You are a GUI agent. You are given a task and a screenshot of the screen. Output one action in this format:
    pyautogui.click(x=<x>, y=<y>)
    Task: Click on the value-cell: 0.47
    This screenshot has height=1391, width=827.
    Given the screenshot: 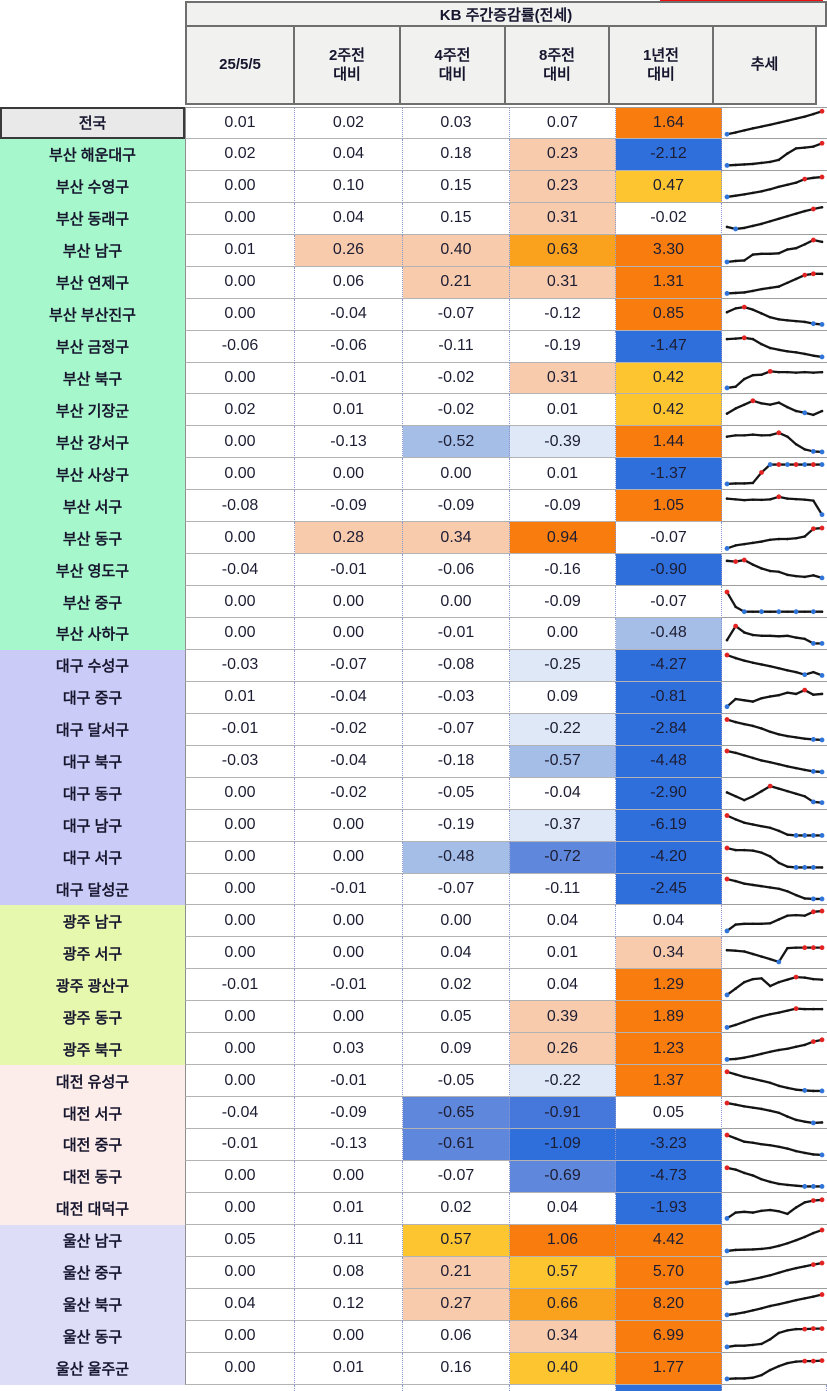 What is the action you would take?
    pyautogui.click(x=669, y=186)
    